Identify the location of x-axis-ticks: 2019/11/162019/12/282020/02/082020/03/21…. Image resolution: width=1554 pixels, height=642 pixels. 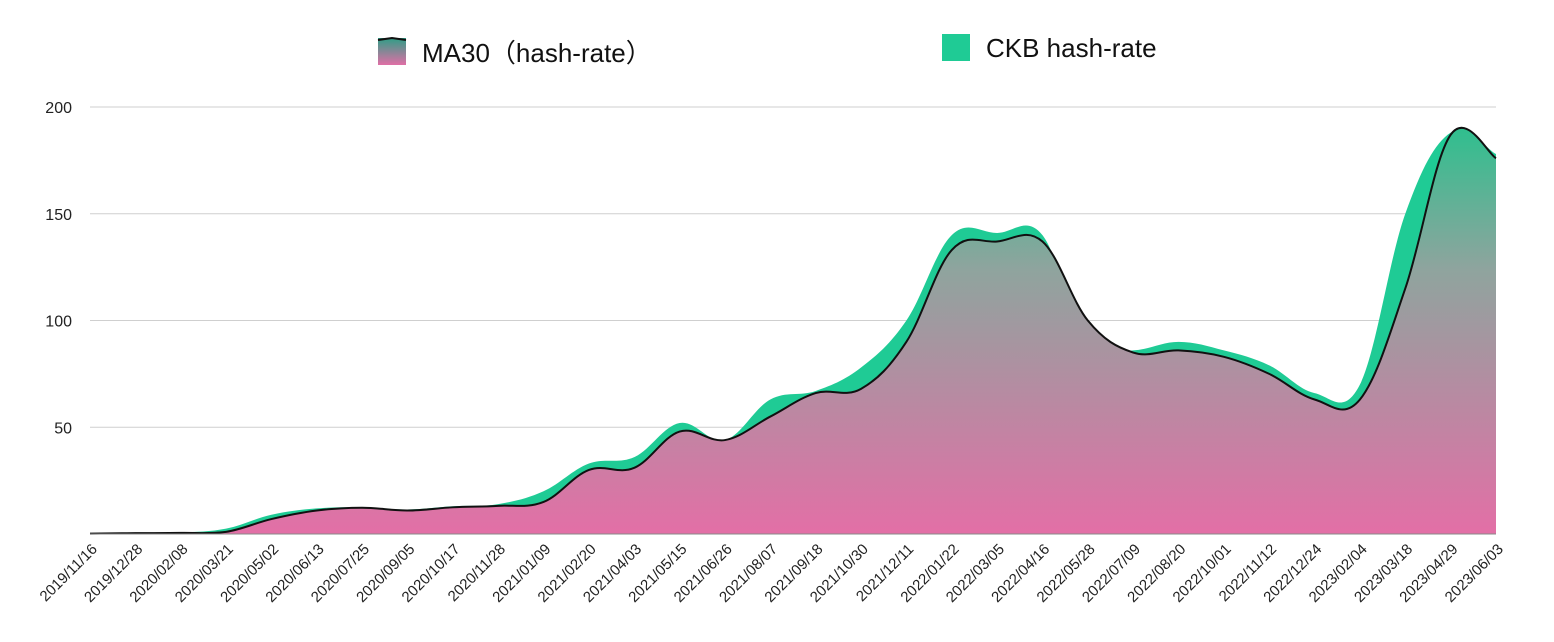
(772, 573).